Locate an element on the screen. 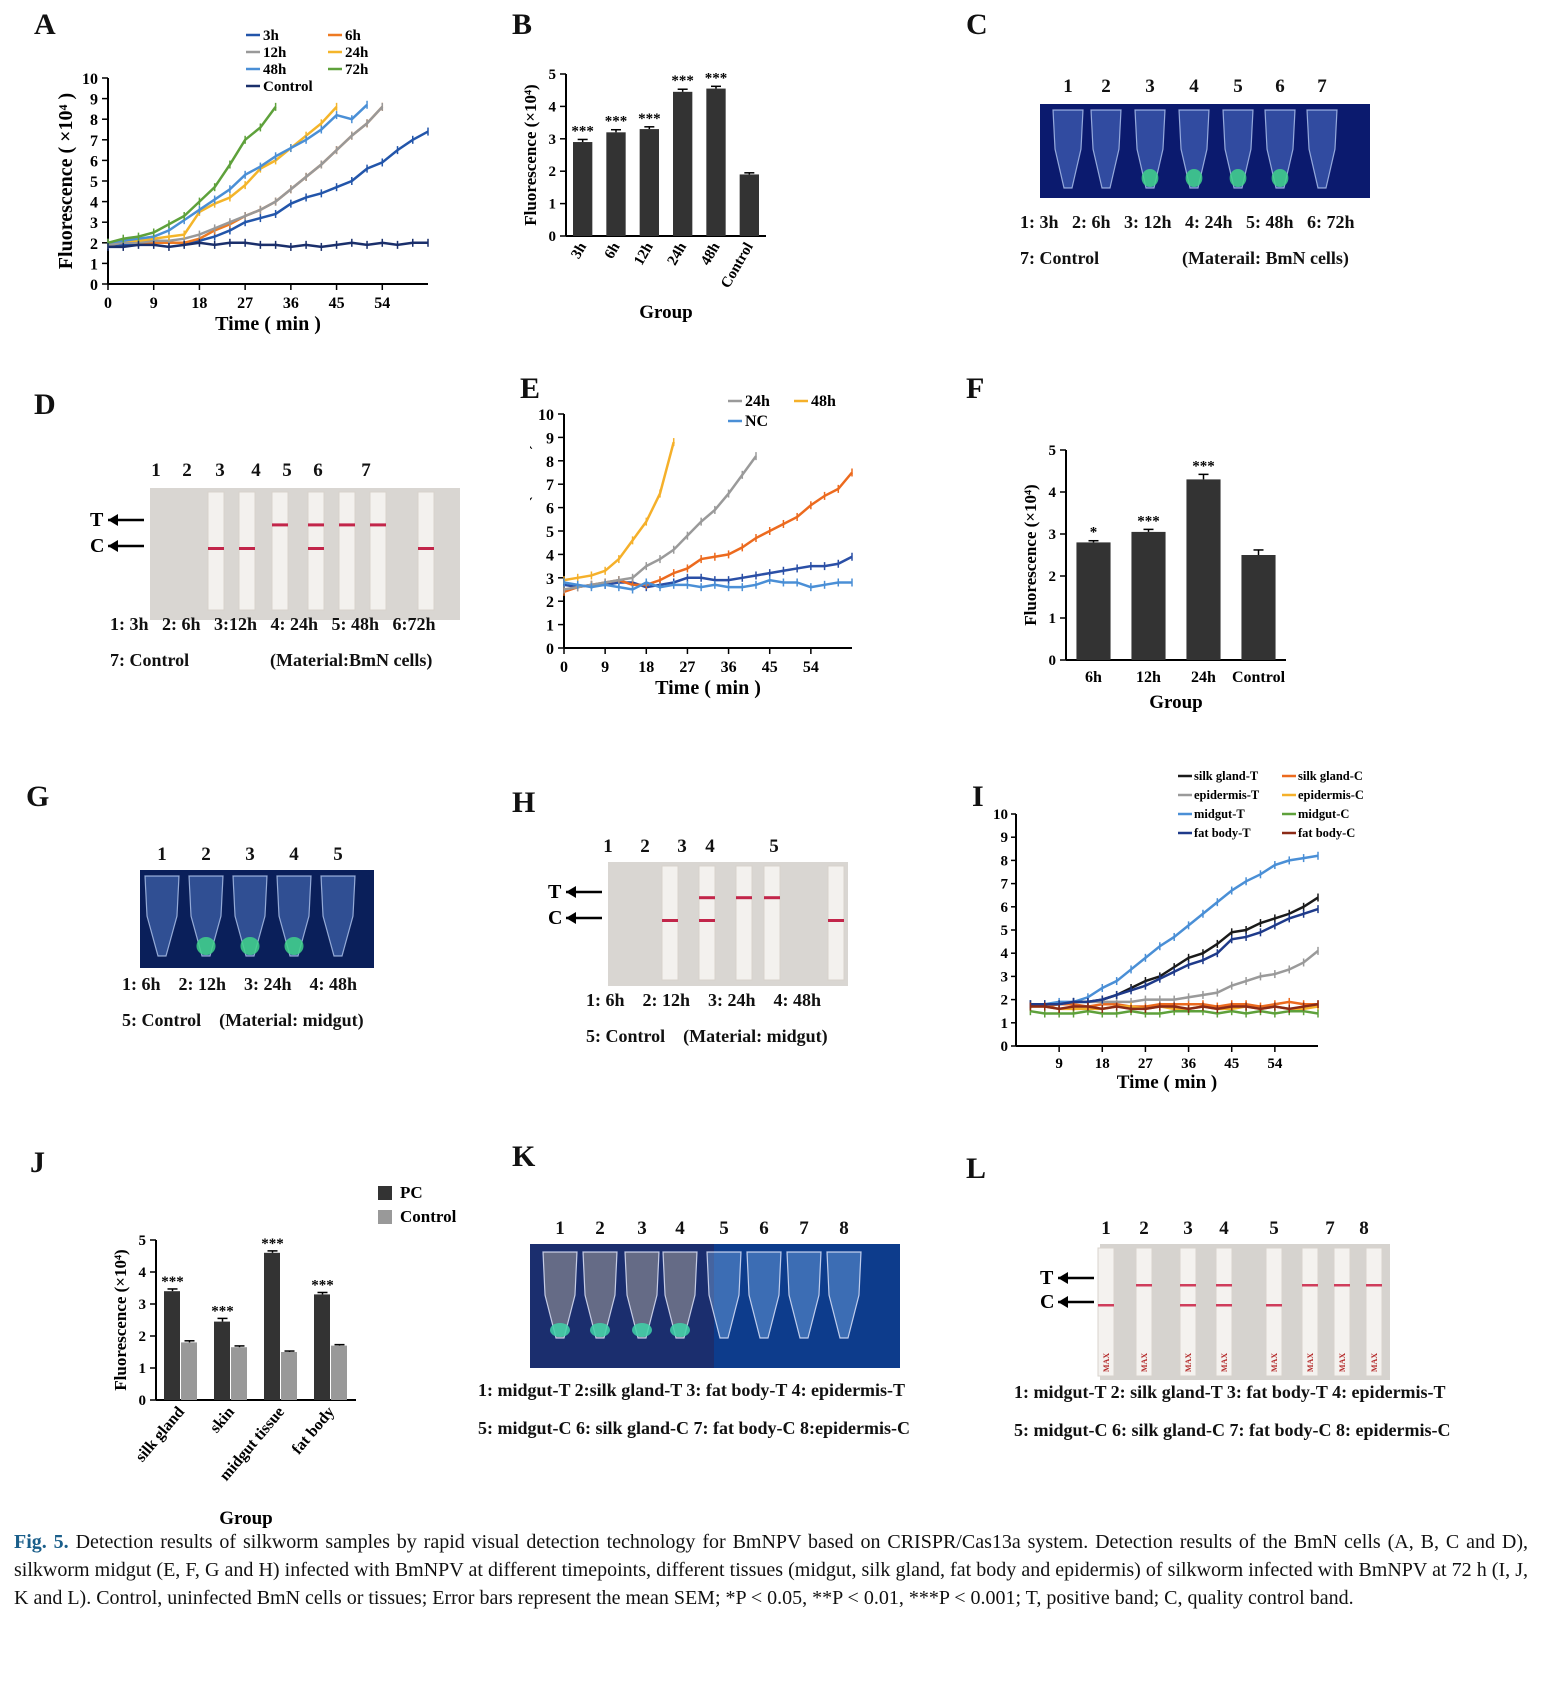  x-axis-label: Time ( min ) is located at coordinates (268, 324).